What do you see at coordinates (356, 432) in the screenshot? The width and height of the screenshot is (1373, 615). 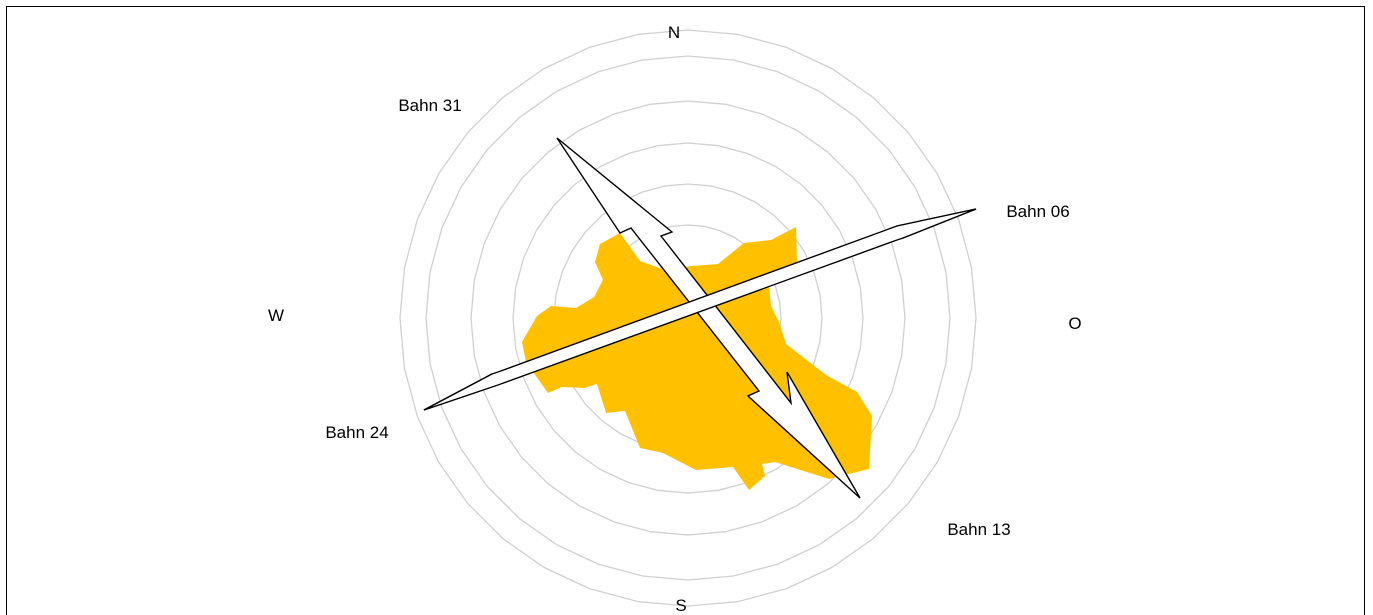 I see `runway-label-24: Bahn 24` at bounding box center [356, 432].